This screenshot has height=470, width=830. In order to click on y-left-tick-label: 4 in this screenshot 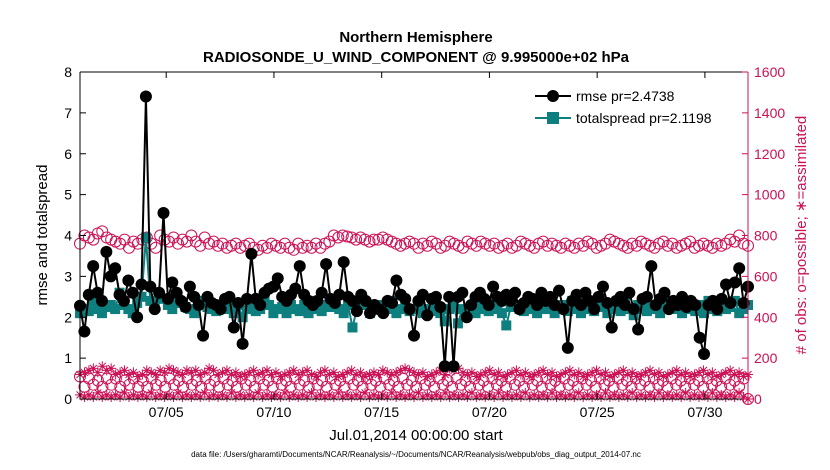, I will do `click(68, 236)`.